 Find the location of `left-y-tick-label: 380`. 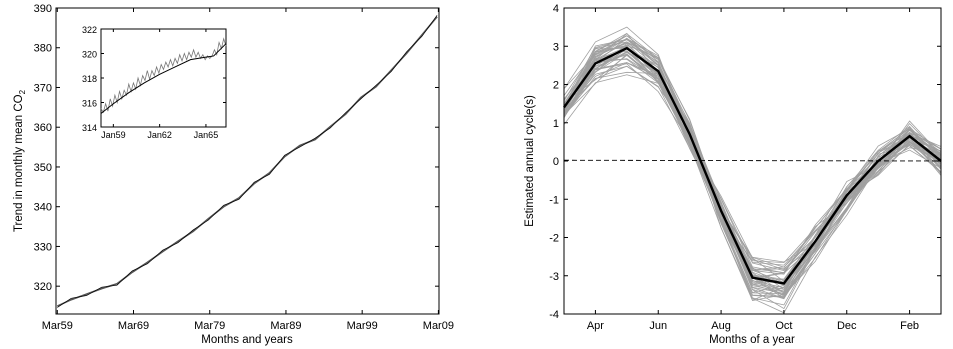

left-y-tick-label: 380 is located at coordinates (43, 49).